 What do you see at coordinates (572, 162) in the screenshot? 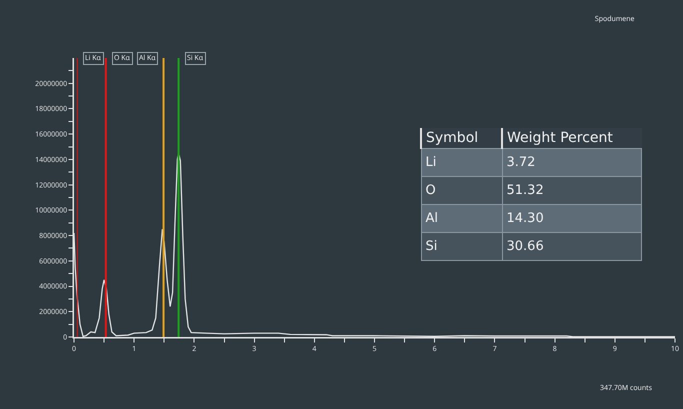
I see `data-label: 3.72` at bounding box center [572, 162].